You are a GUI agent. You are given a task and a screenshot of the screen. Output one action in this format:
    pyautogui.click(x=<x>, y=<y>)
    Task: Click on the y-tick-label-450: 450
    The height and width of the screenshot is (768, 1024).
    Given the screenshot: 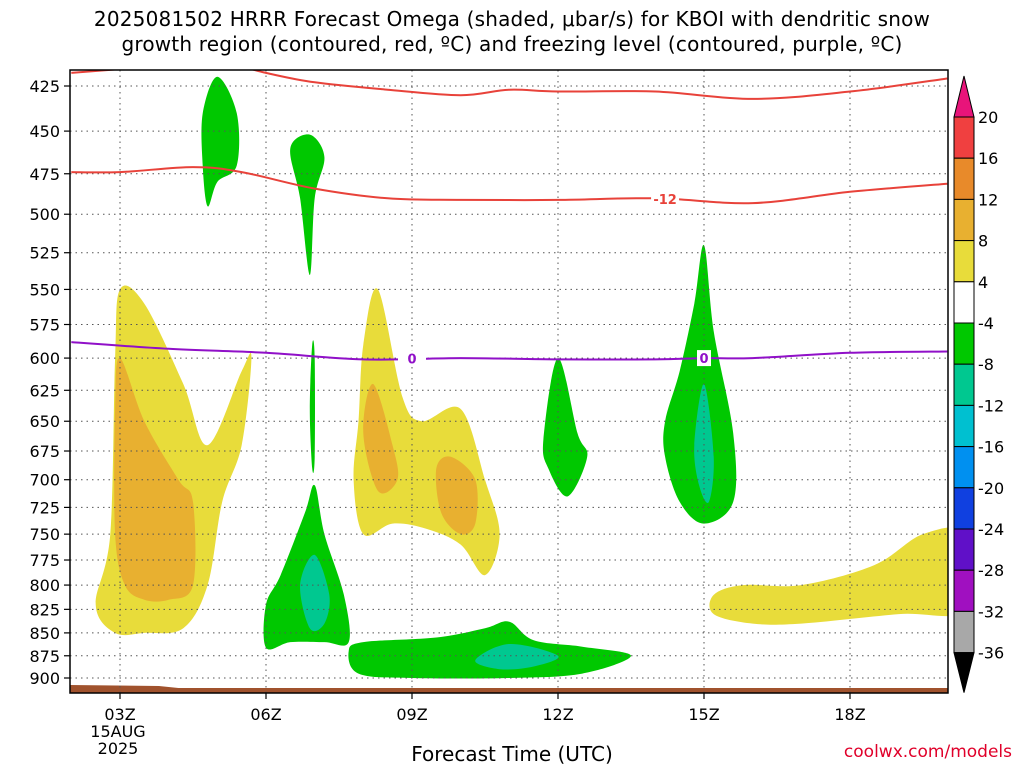 What is the action you would take?
    pyautogui.click(x=44, y=131)
    